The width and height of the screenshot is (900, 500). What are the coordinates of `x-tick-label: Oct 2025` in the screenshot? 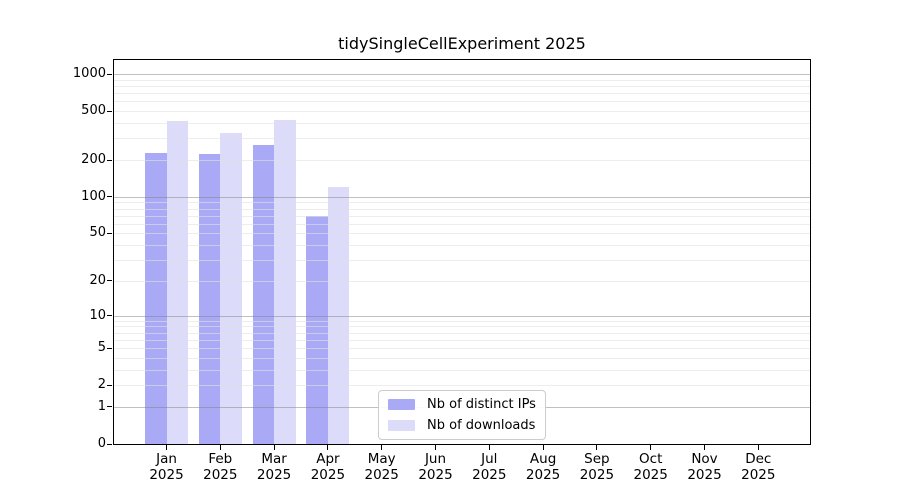 It's located at (651, 467).